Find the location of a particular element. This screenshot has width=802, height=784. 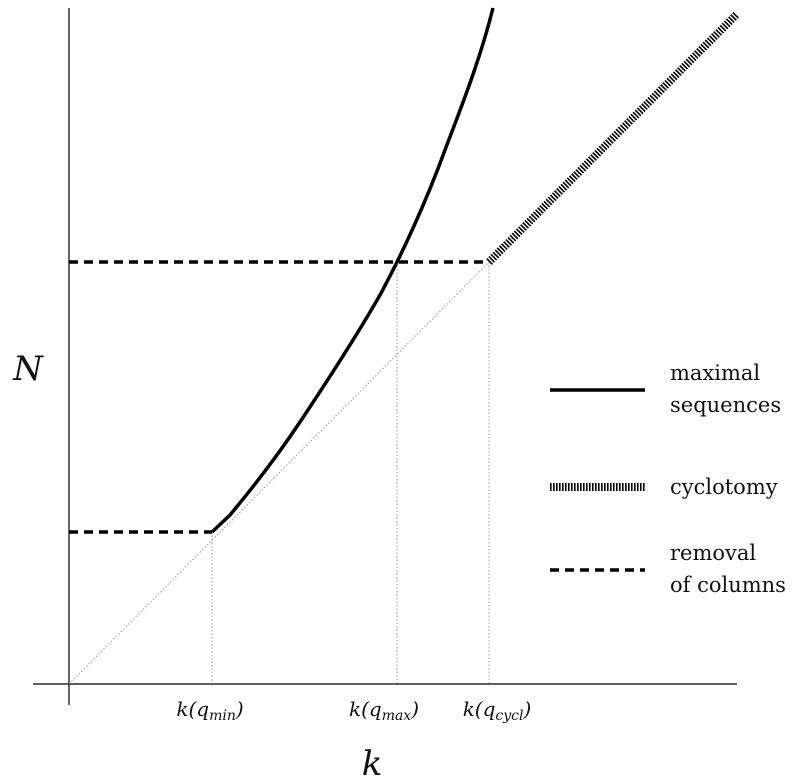

legend-text: sequences is located at coordinates (725, 405).